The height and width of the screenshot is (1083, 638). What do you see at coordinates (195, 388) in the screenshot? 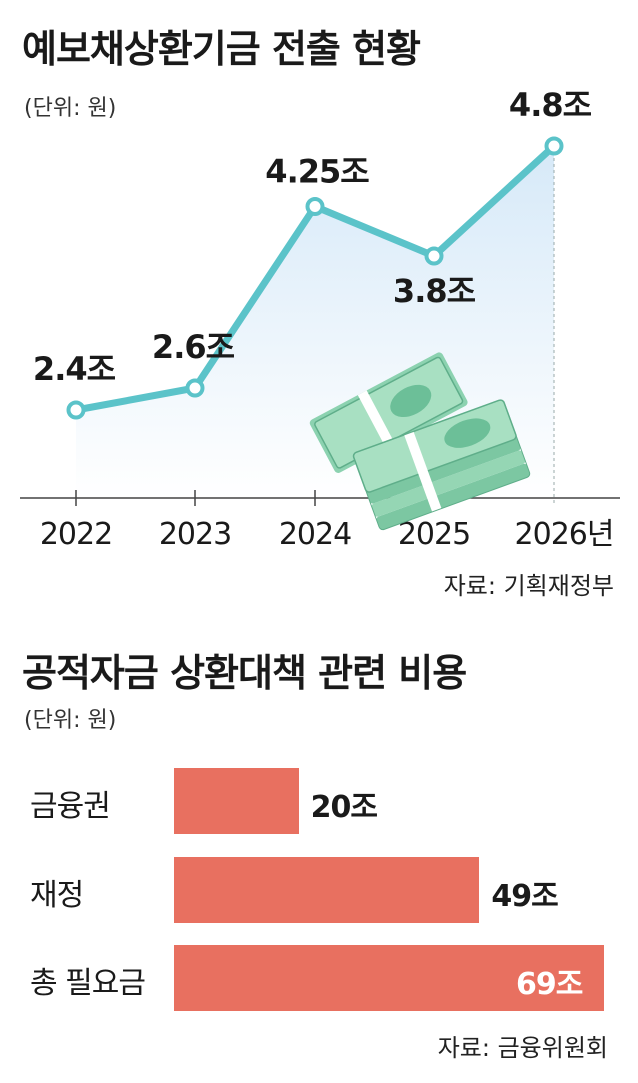
I see `data-point-2023` at bounding box center [195, 388].